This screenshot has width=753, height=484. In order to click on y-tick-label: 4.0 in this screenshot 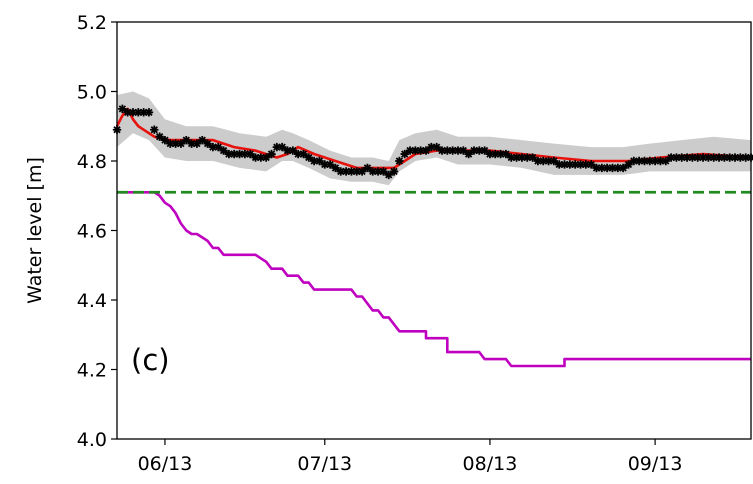, I will do `click(92, 440)`.